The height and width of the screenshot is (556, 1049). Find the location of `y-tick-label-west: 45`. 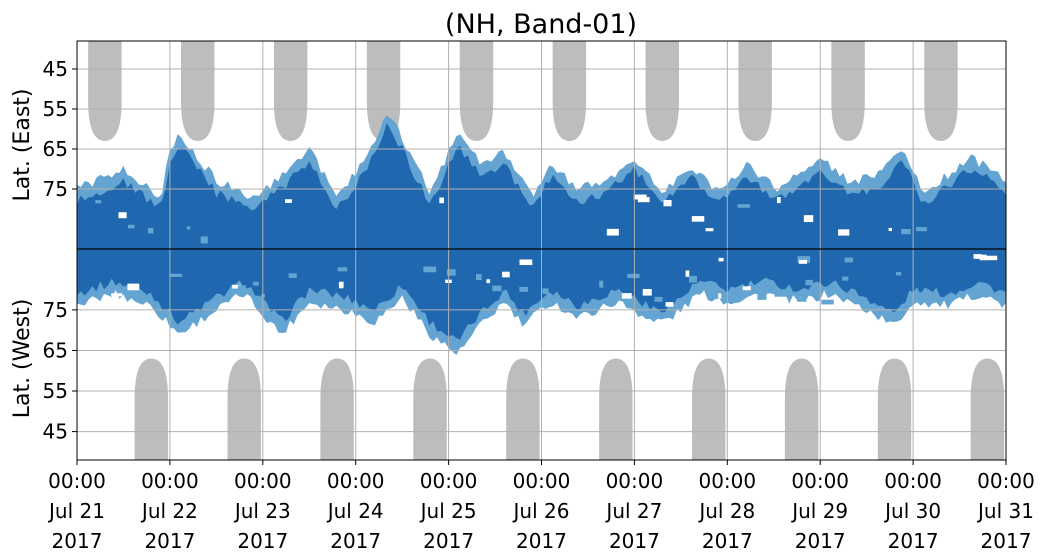

y-tick-label-west: 45 is located at coordinates (55, 432).